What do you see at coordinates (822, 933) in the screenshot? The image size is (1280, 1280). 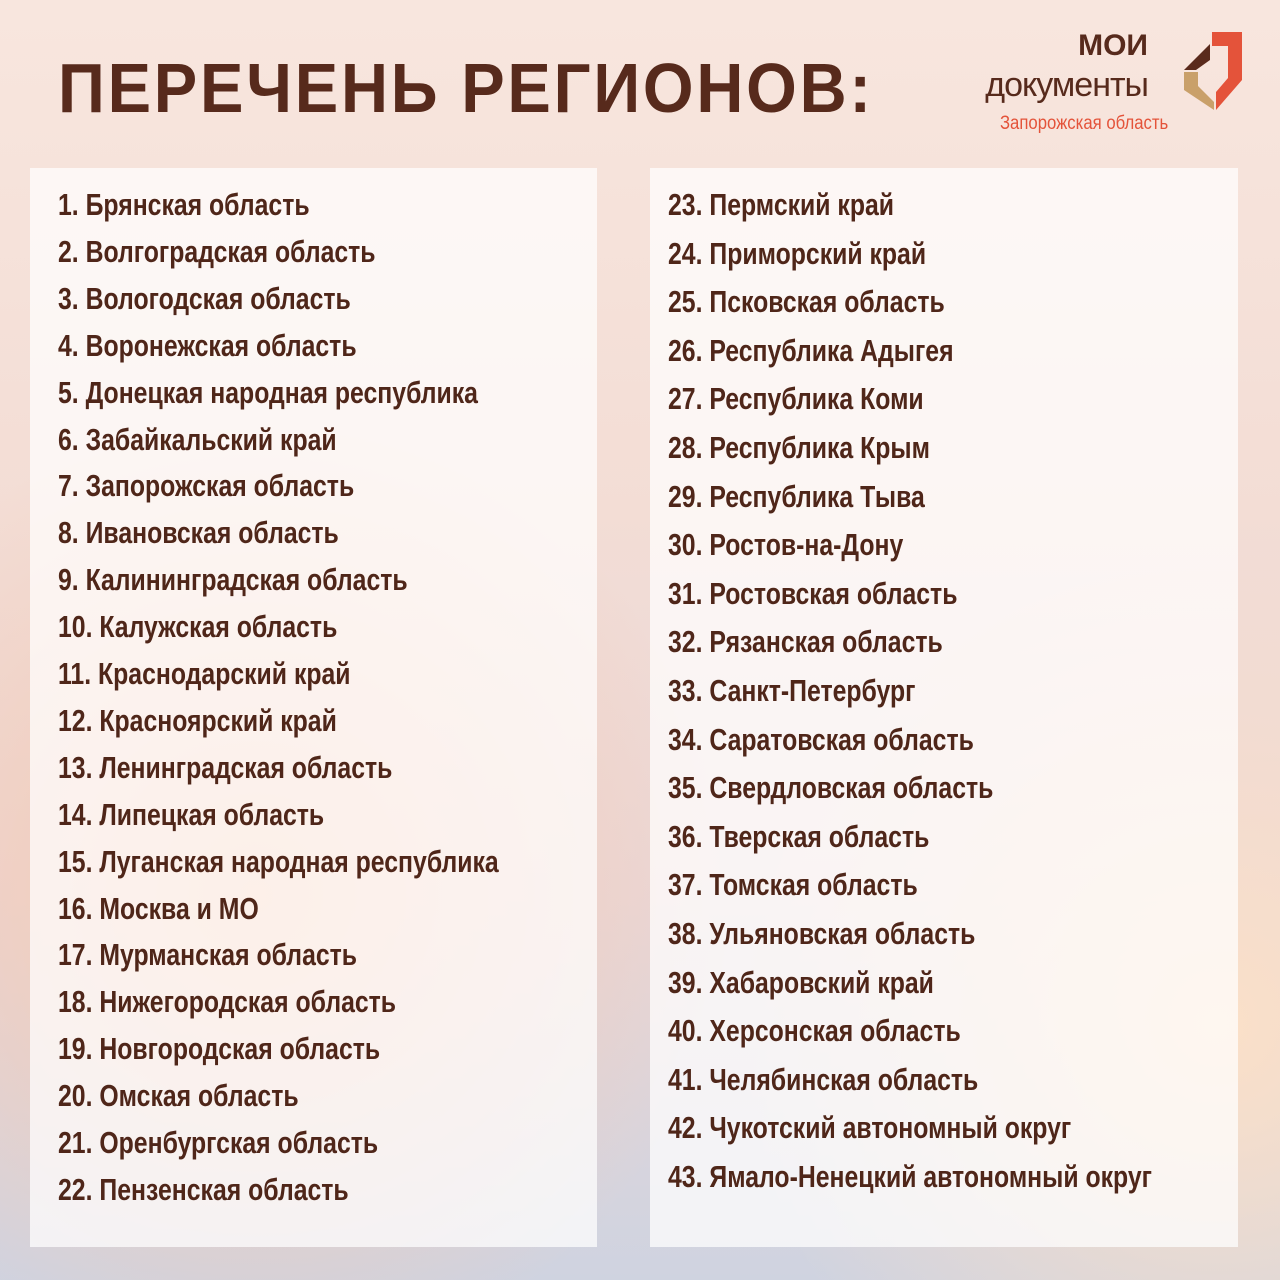 I see `region-list-item: 38. Ульяновская область` at bounding box center [822, 933].